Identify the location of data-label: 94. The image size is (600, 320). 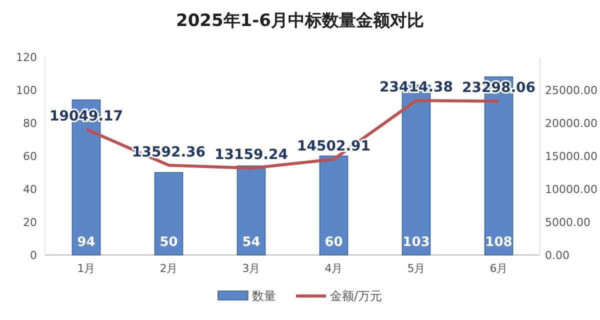
(86, 242).